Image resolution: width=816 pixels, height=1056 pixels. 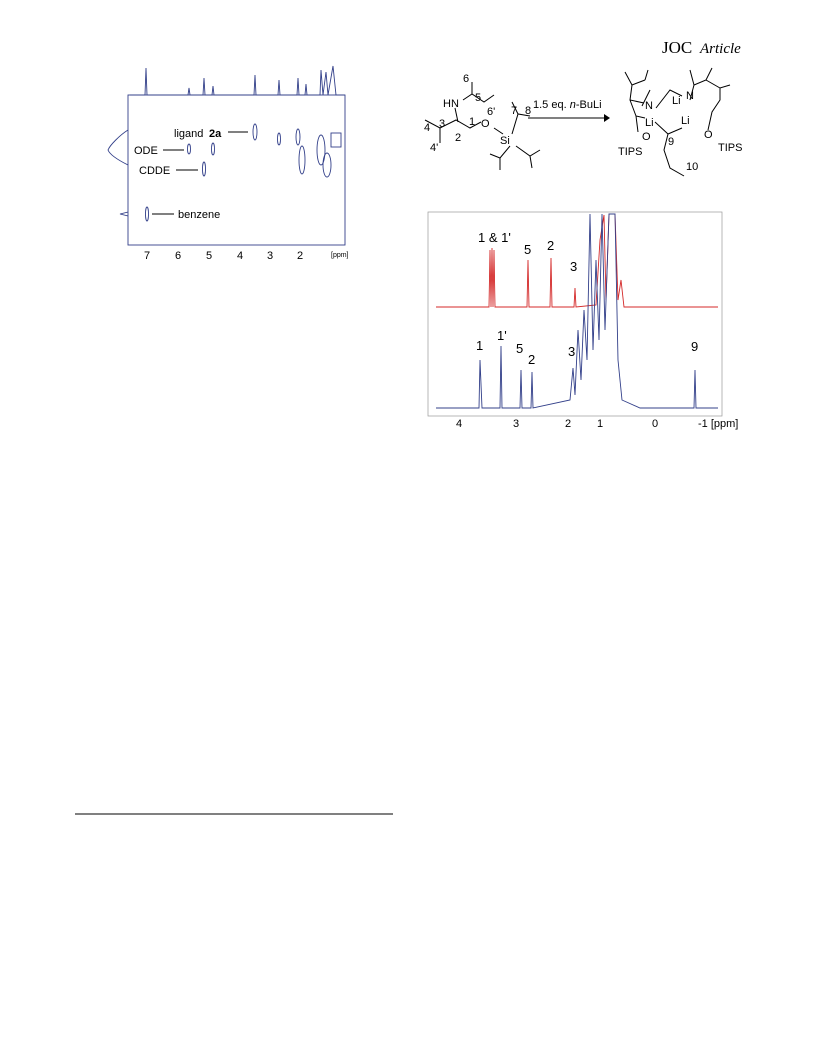 I want to click on atom: 8, so click(x=528, y=111).